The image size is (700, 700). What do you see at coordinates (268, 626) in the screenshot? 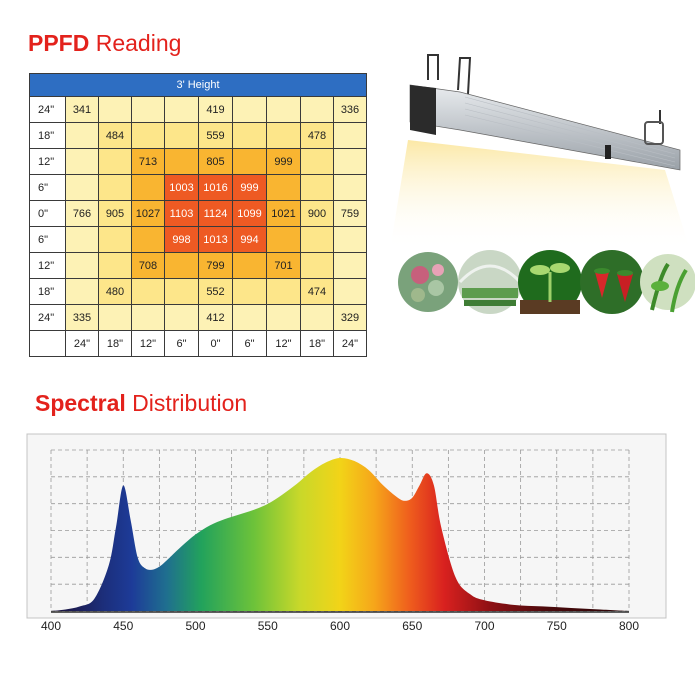
I see `x-tick-label: 550` at bounding box center [268, 626].